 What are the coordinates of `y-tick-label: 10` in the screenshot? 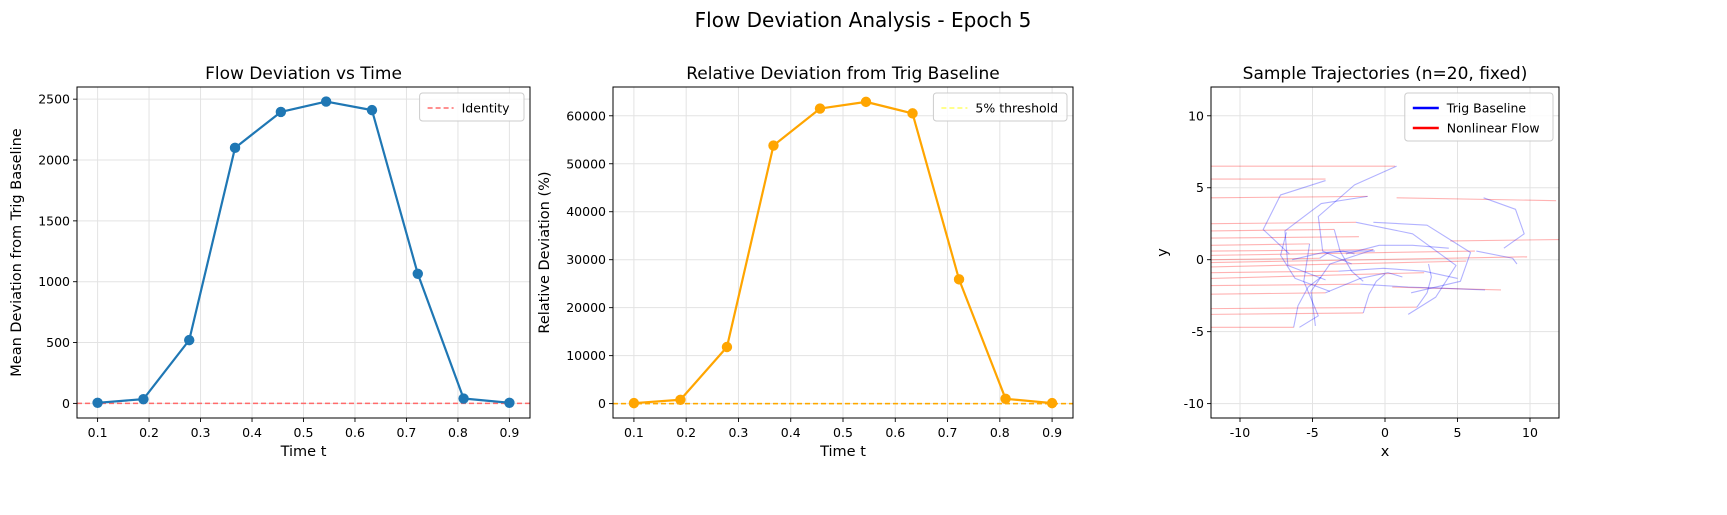 It's located at (1196, 115).